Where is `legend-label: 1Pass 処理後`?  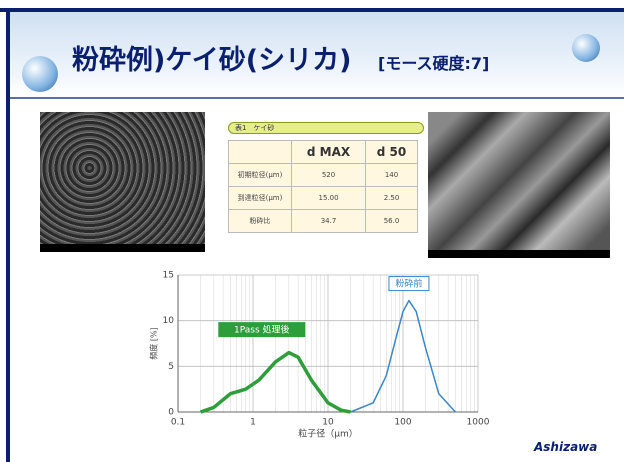
legend-label: 1Pass 処理後 is located at coordinates (262, 330).